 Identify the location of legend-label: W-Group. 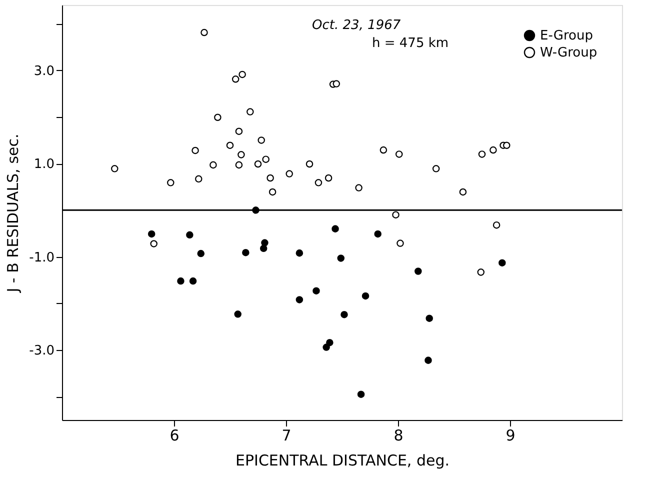
(569, 53).